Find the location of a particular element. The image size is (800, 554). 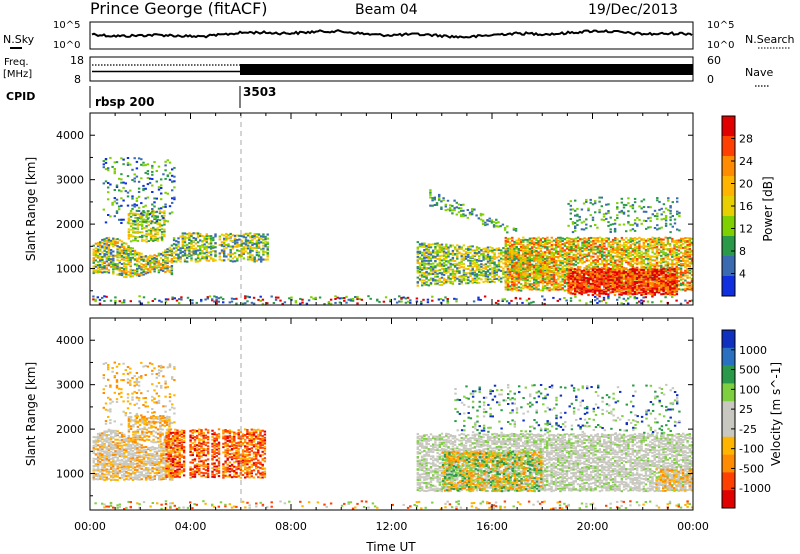

nave-filled-block is located at coordinates (466, 69).